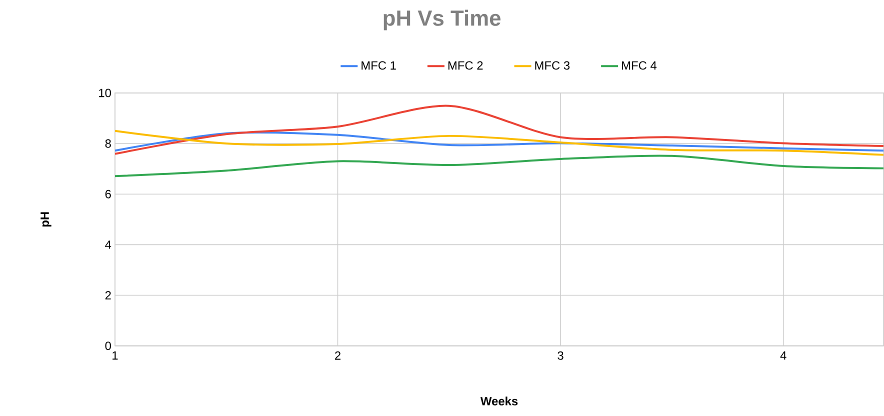  What do you see at coordinates (465, 65) in the screenshot?
I see `legend-label: MFC 2` at bounding box center [465, 65].